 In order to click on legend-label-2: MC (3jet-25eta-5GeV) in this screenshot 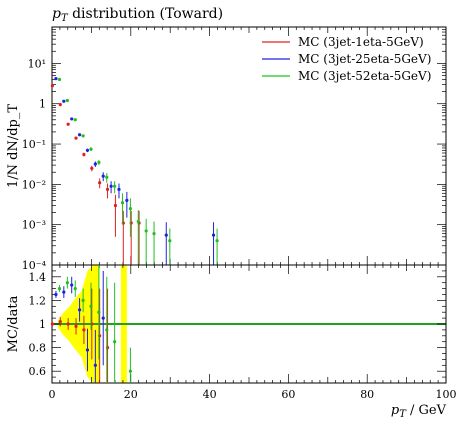, I will do `click(364, 59)`.